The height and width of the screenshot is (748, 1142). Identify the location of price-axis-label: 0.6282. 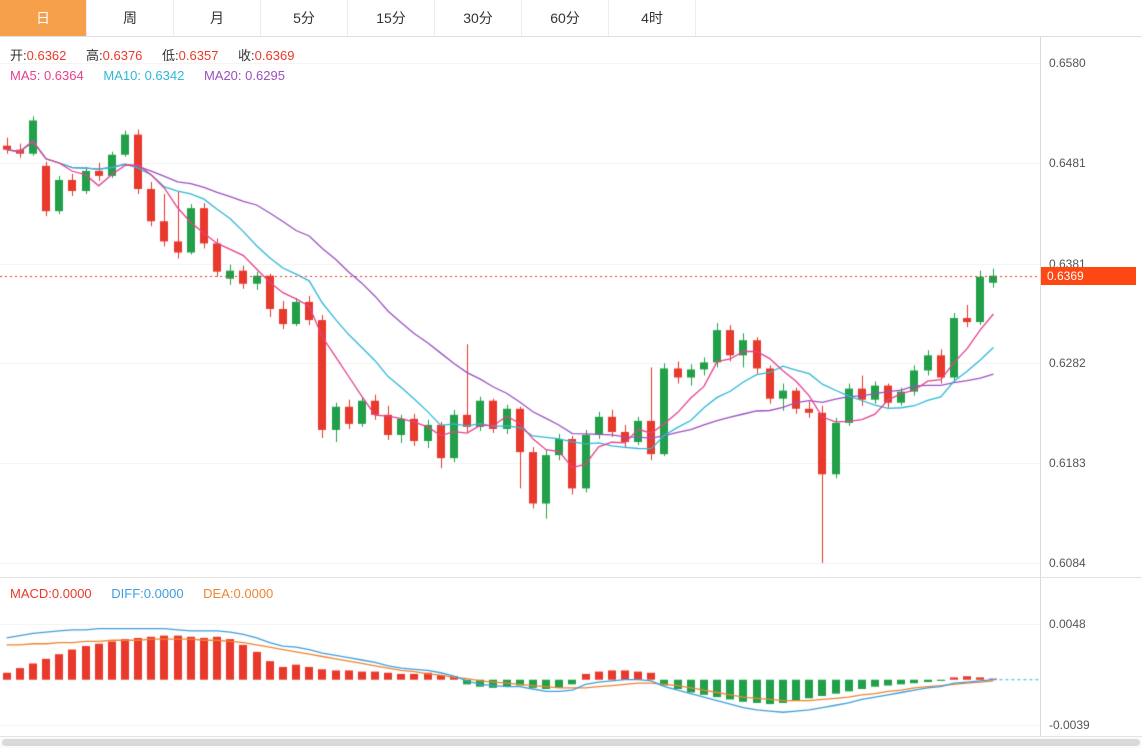
(1067, 363).